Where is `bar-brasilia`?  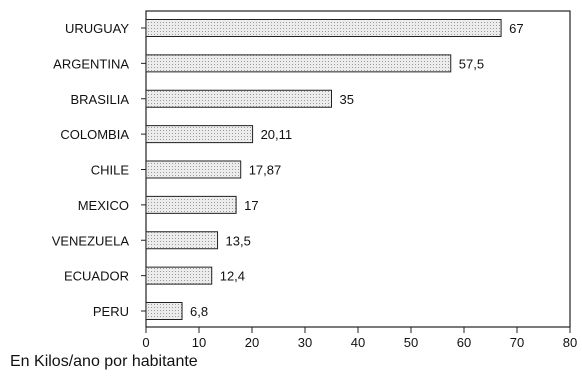 bar-brasilia is located at coordinates (238, 98).